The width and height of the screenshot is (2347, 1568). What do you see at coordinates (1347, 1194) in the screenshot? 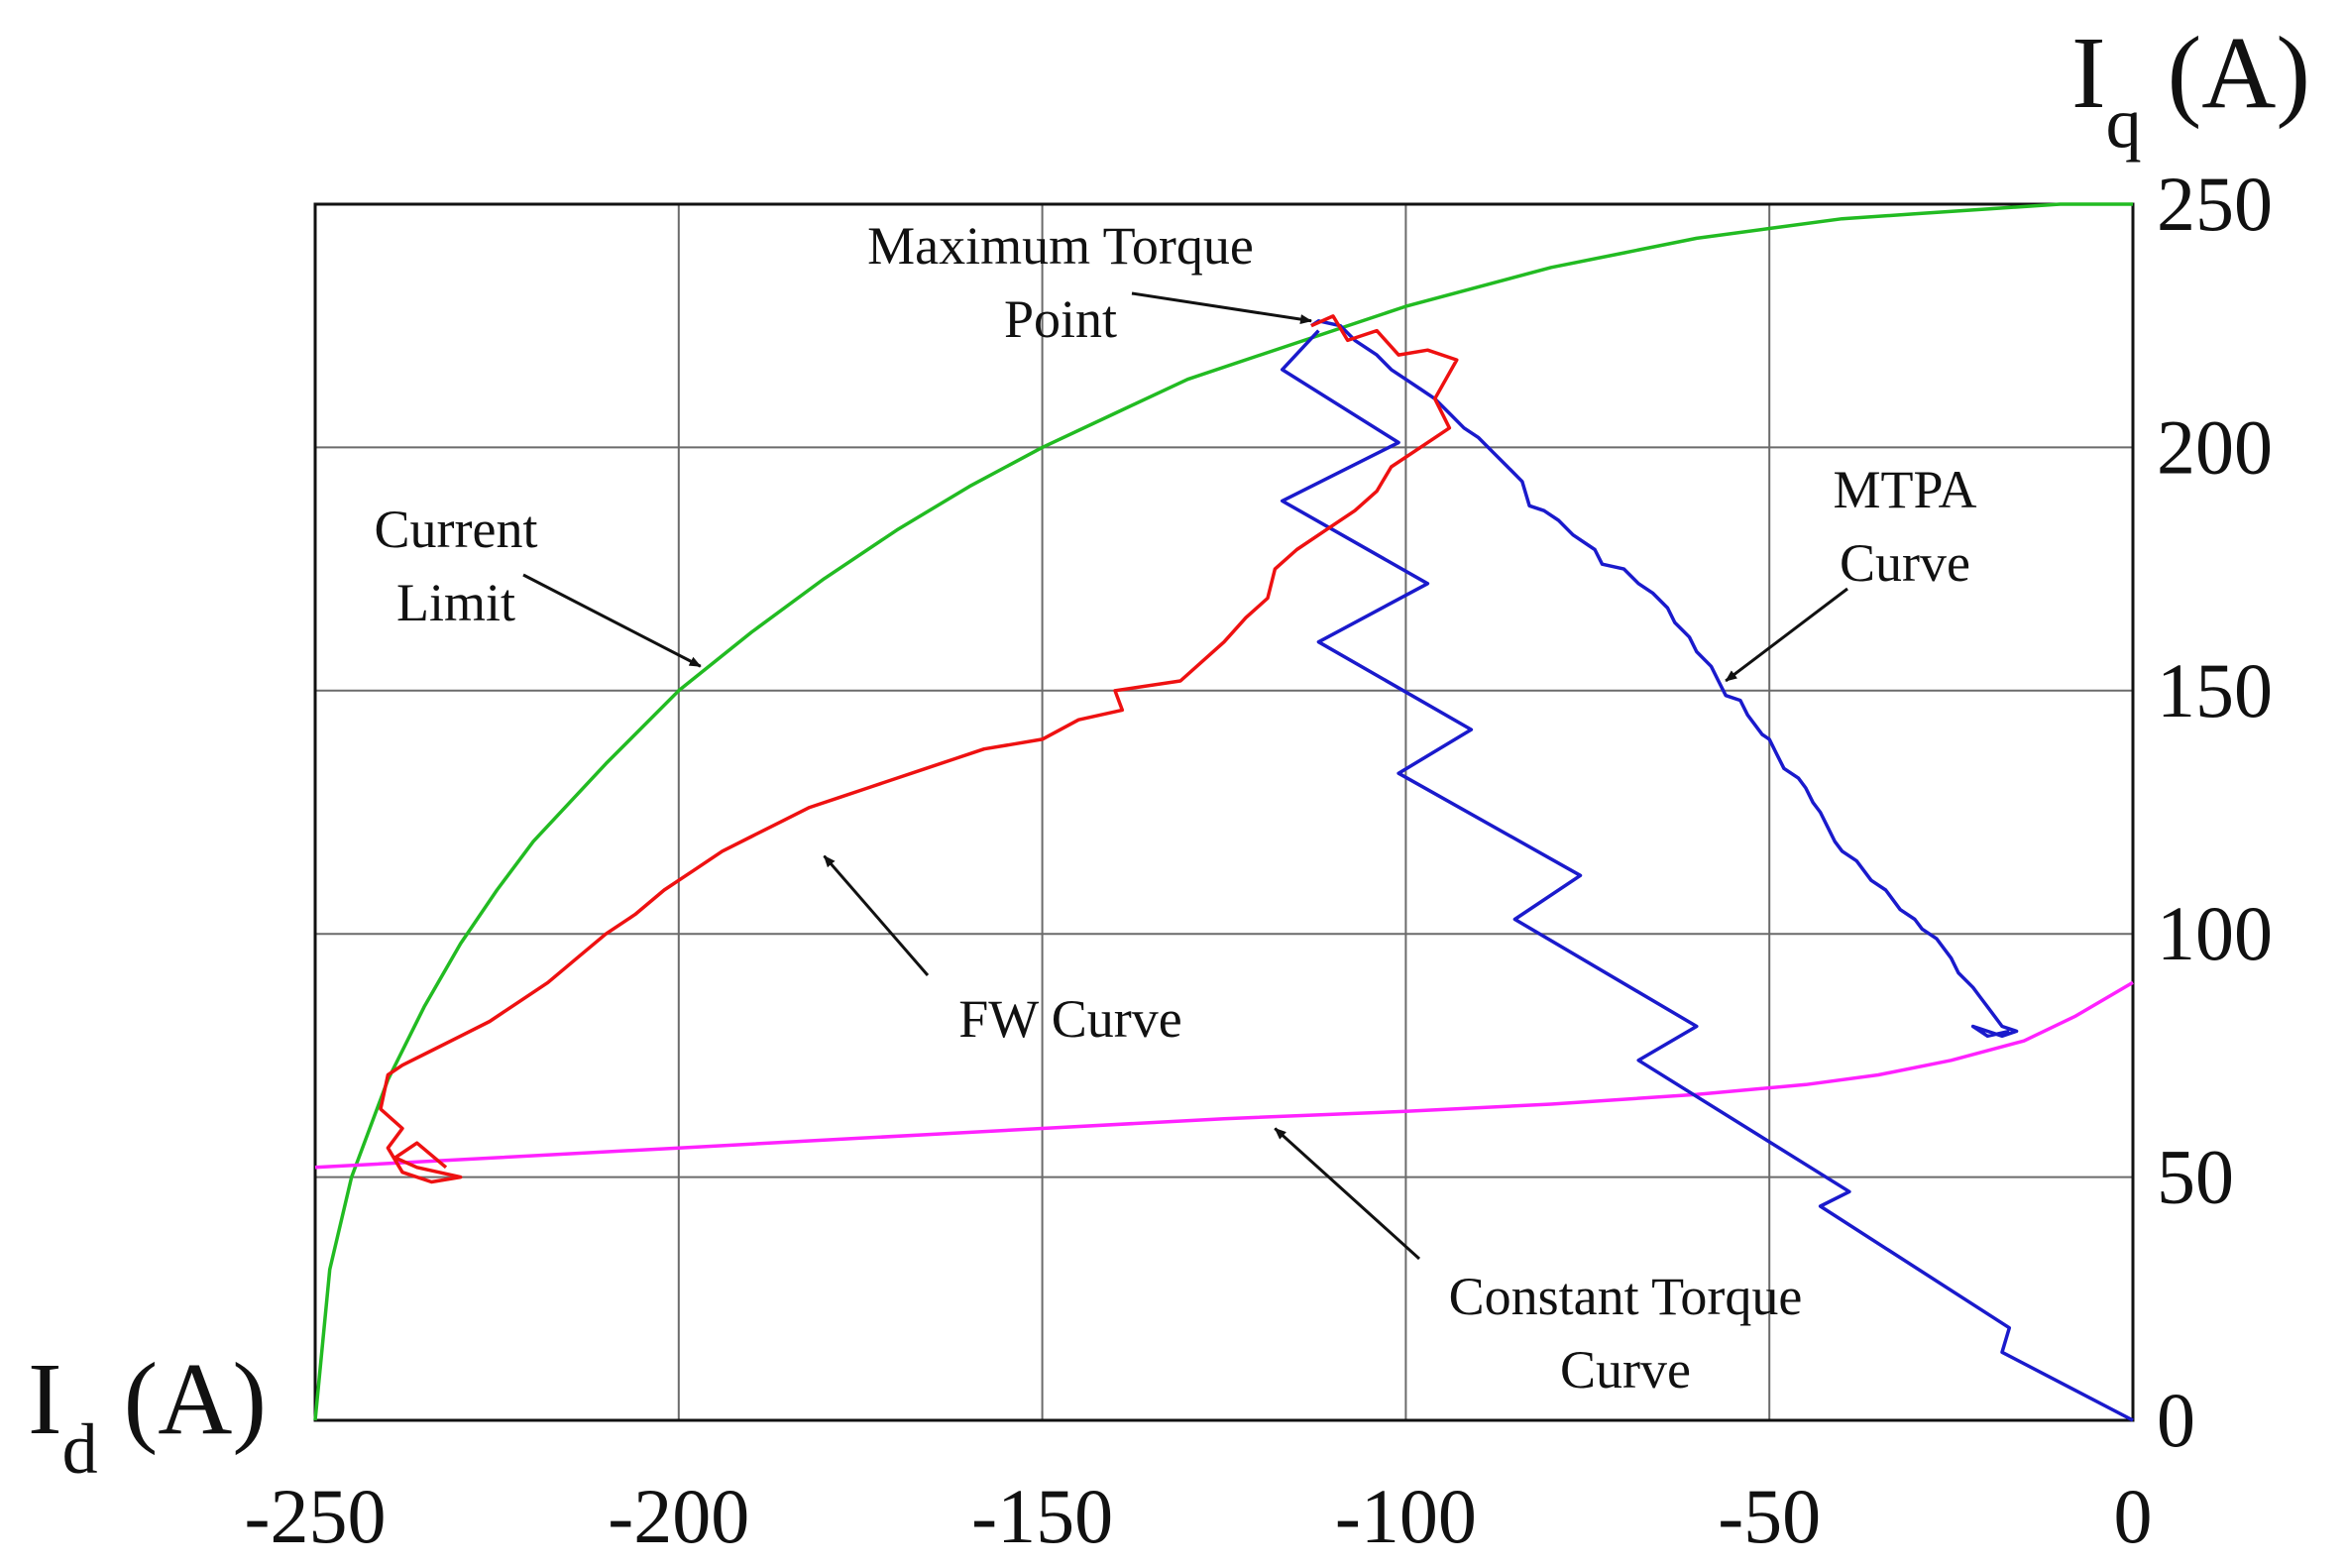
I see `annotation-arrow-constant-torque-curve` at bounding box center [1347, 1194].